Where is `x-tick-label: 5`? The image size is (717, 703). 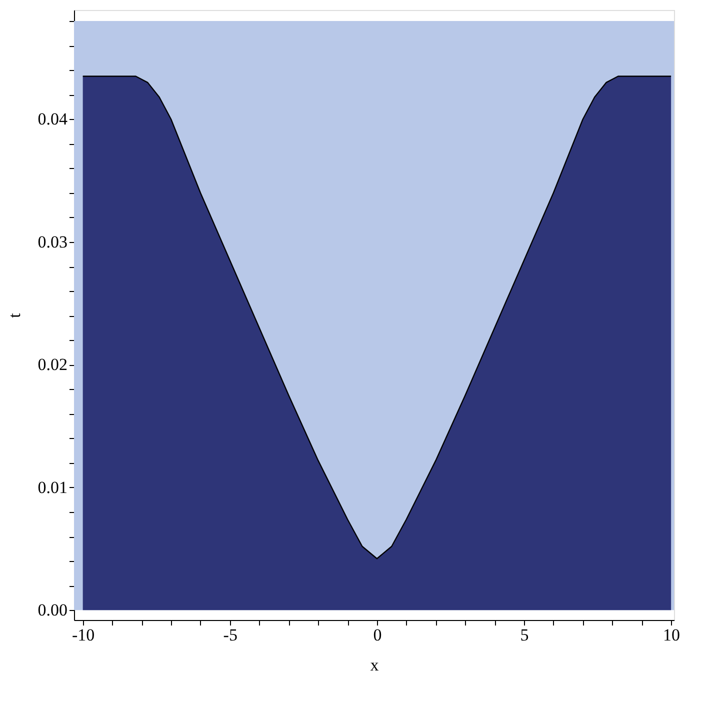 x-tick-label: 5 is located at coordinates (524, 635).